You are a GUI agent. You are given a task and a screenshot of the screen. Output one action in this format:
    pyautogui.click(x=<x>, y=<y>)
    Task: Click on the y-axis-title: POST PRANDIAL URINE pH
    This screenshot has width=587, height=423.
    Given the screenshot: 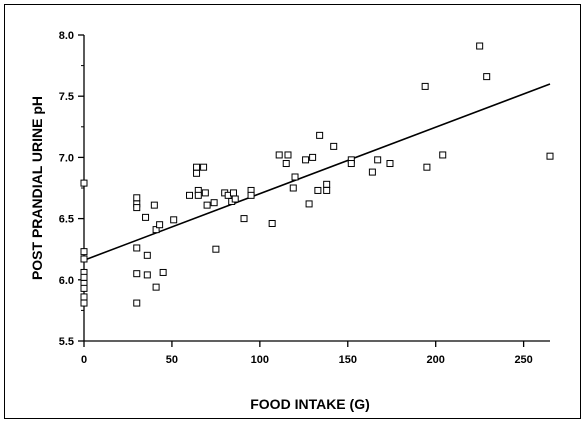 What is the action you would take?
    pyautogui.click(x=37, y=188)
    